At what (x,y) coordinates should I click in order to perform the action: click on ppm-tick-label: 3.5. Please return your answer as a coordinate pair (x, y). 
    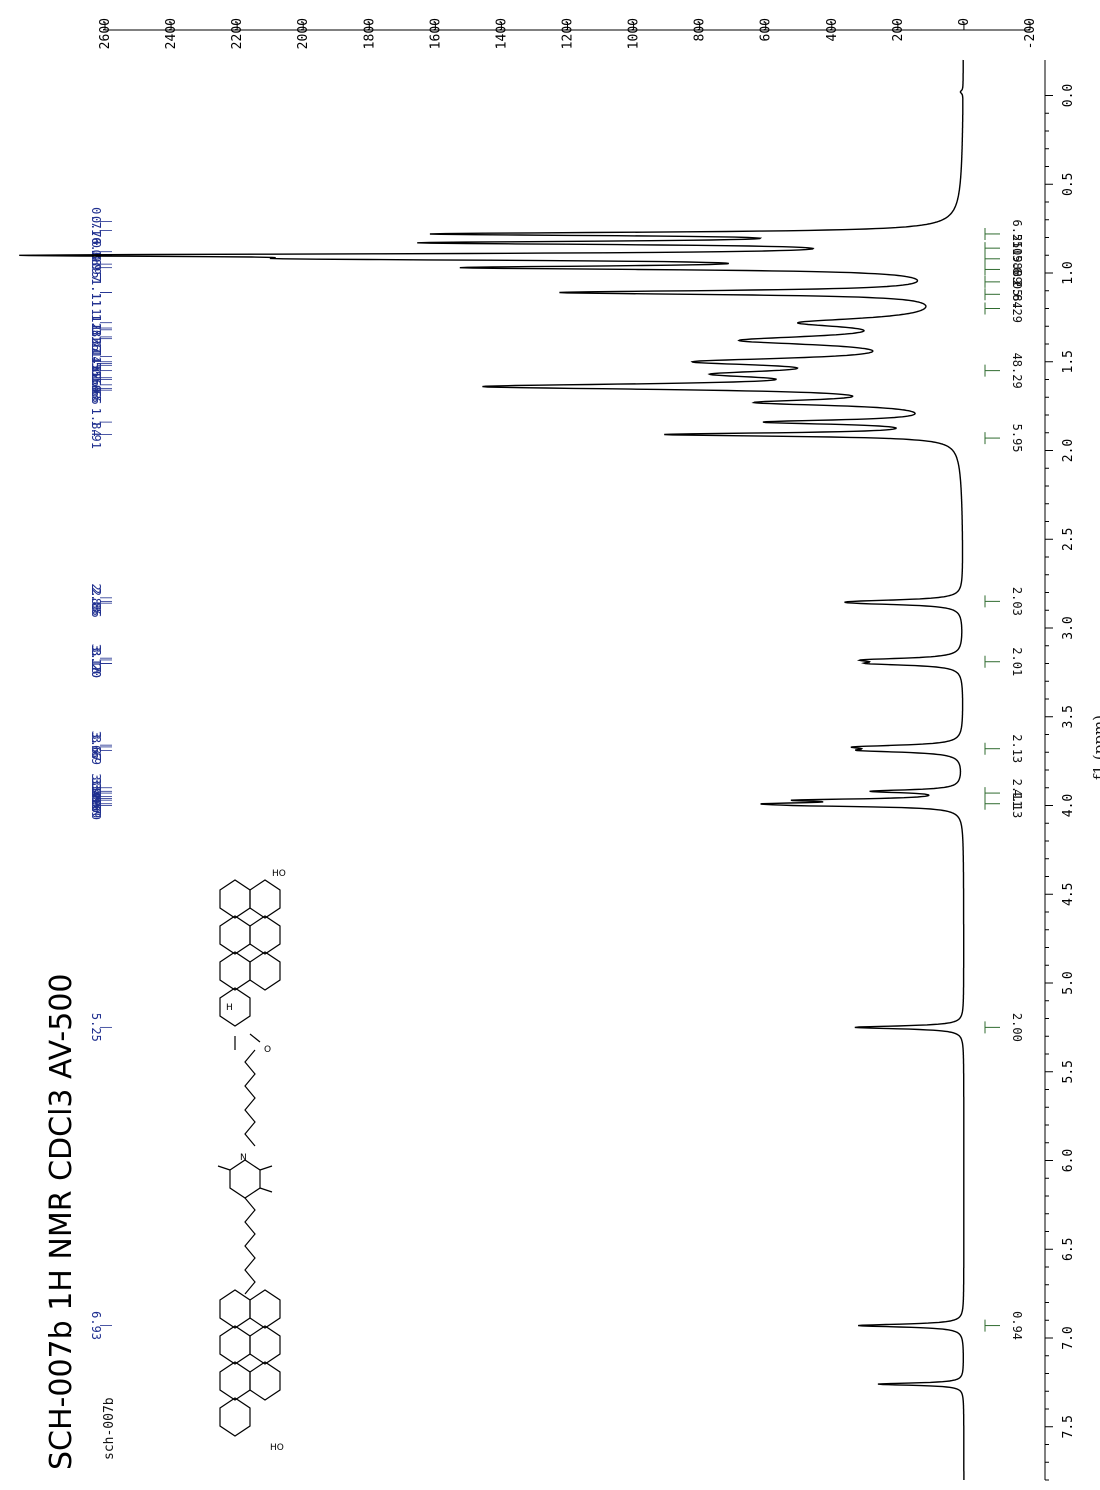
    Looking at the image, I should click on (1068, 716).